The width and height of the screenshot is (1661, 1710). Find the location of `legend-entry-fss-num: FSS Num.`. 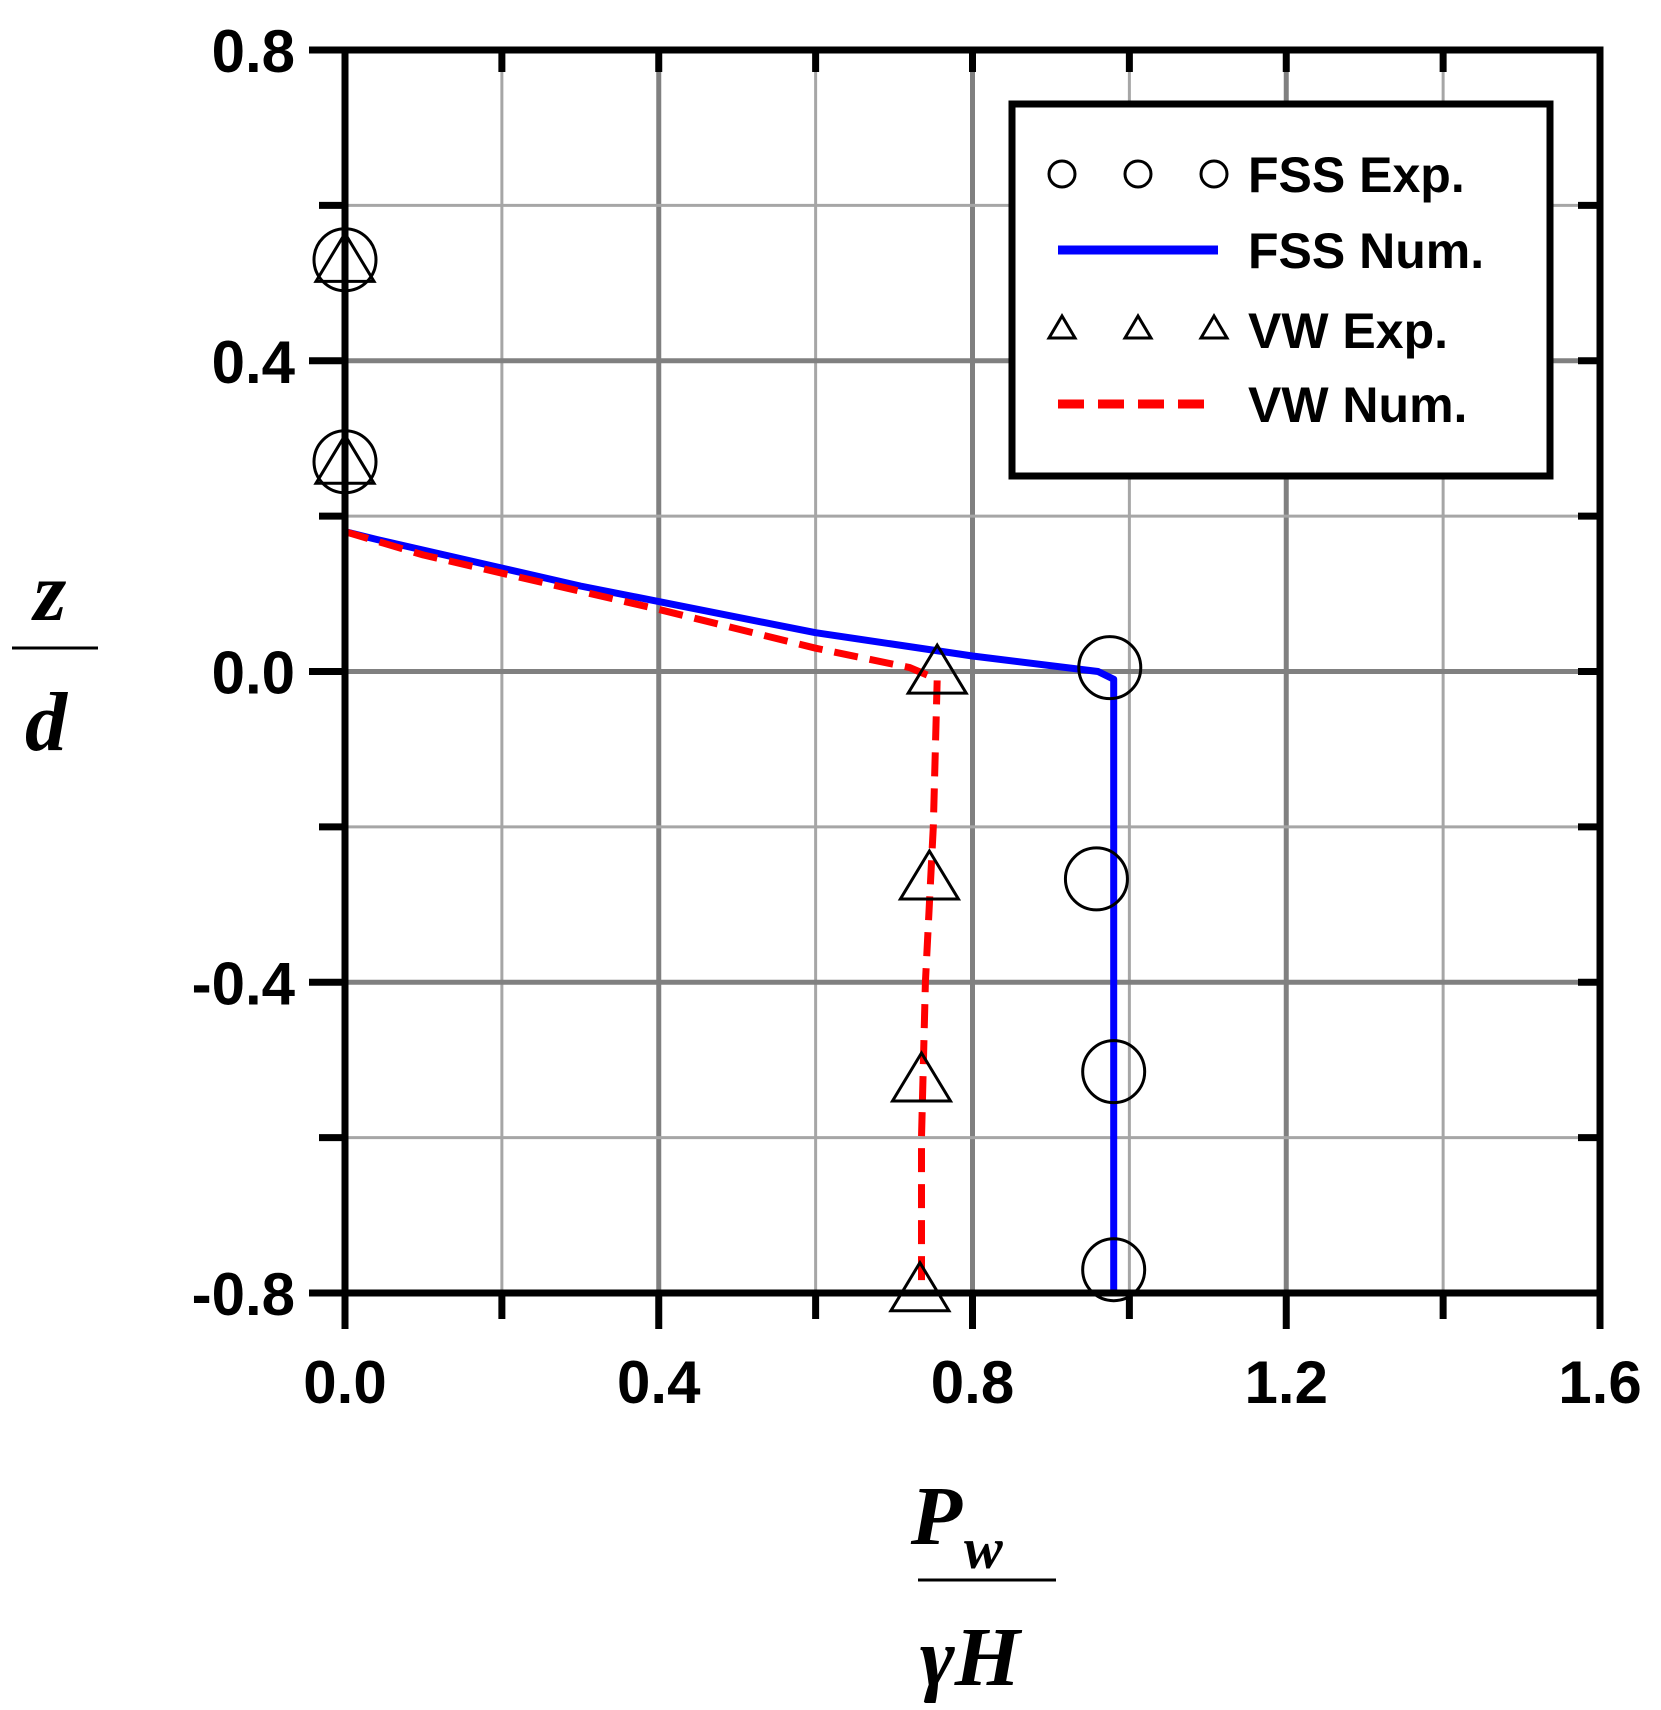

legend-entry-fss-num: FSS Num. is located at coordinates (1271, 251).